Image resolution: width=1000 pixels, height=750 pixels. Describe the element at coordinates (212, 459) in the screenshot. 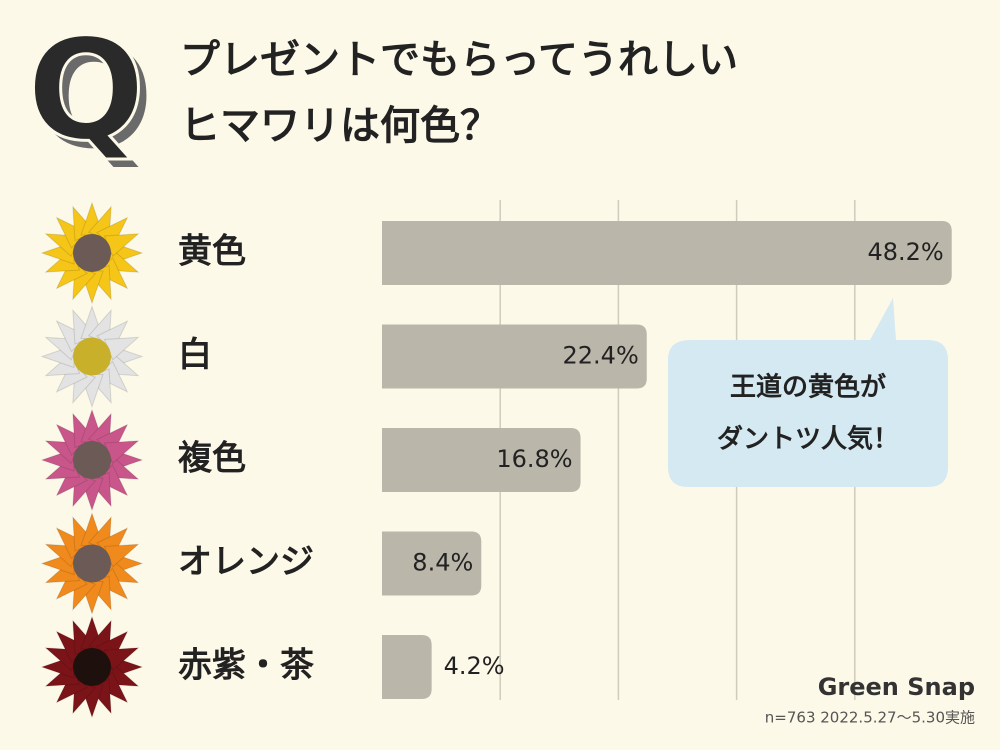

I see `category-label: 複色` at that location.